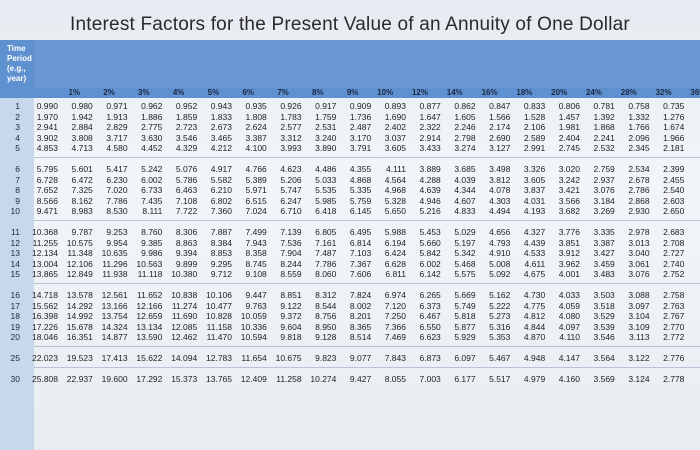 Image resolution: width=700 pixels, height=450 pixels. I want to click on period-cell: 7, so click(17, 179).